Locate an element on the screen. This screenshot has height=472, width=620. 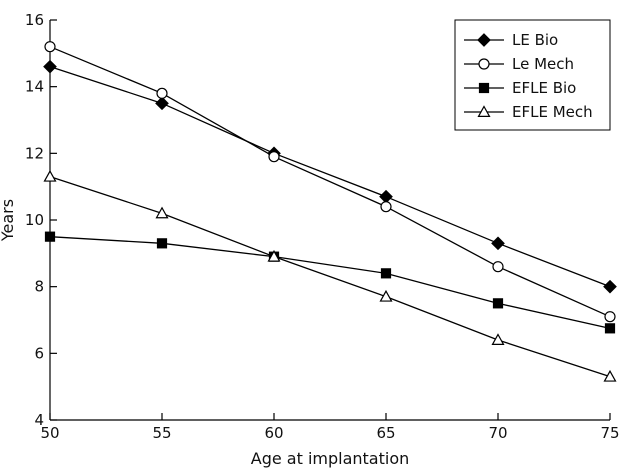
x-tick-label: 50 is located at coordinates (49, 433).